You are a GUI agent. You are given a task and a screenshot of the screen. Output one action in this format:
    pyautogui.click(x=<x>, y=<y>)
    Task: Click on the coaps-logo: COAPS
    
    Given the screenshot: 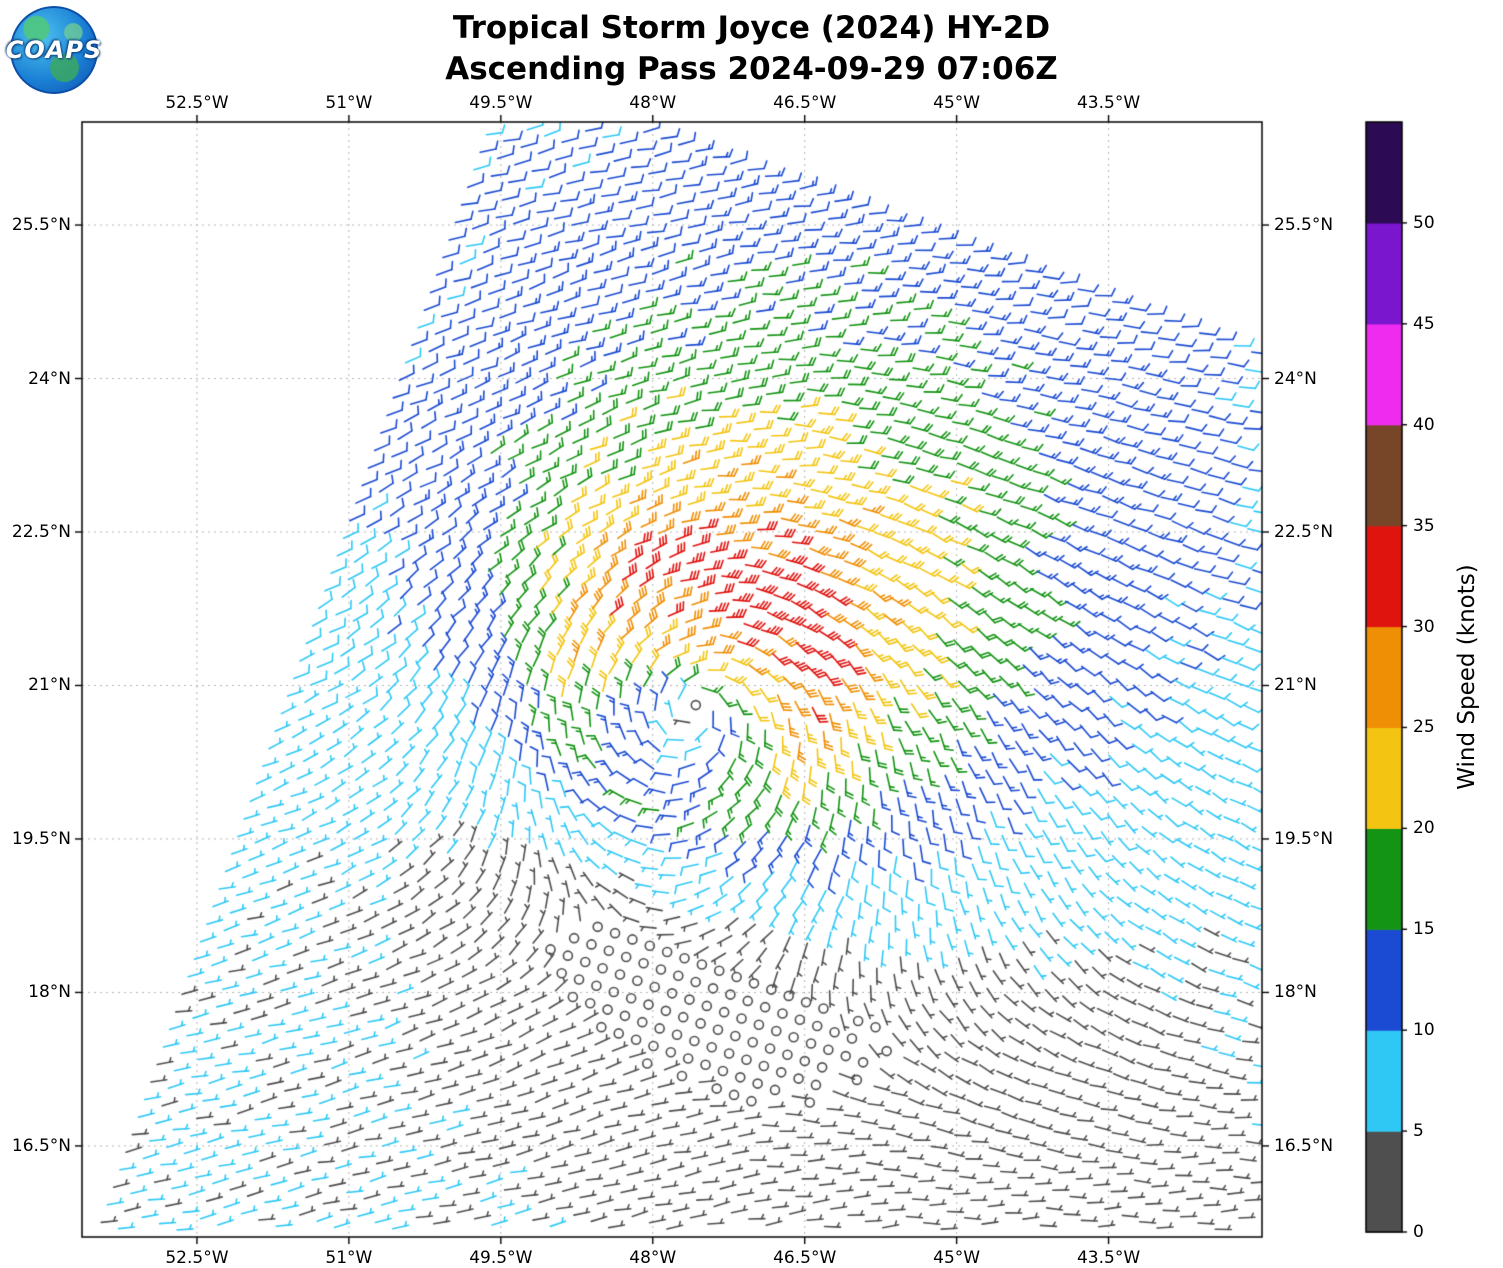 What is the action you would take?
    pyautogui.click(x=53, y=50)
    